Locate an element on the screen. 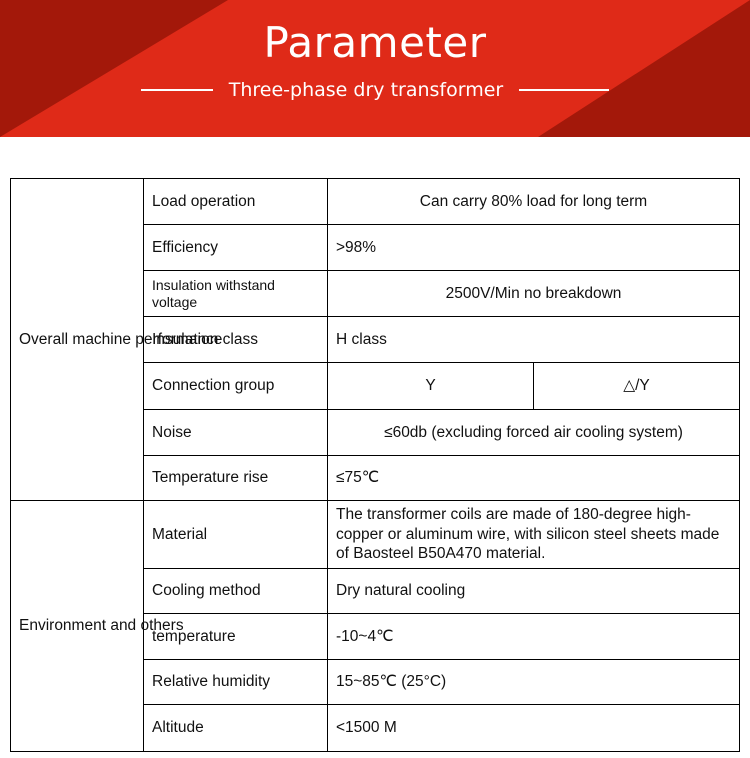  param-label-altitude: Altitude is located at coordinates (235, 728).